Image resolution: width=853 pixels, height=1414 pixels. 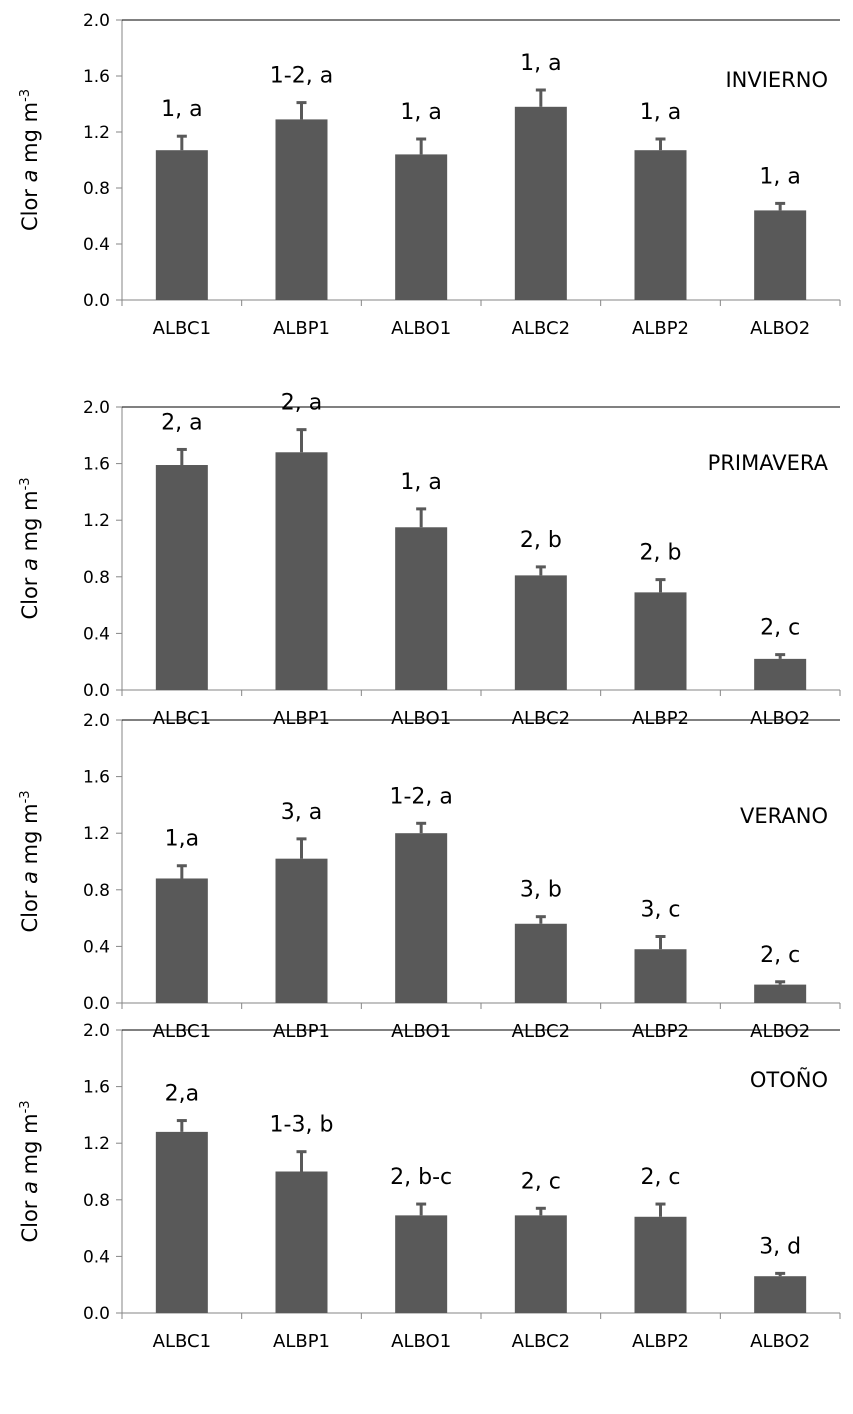 I want to click on panel-title: VERANO, so click(x=784, y=816).